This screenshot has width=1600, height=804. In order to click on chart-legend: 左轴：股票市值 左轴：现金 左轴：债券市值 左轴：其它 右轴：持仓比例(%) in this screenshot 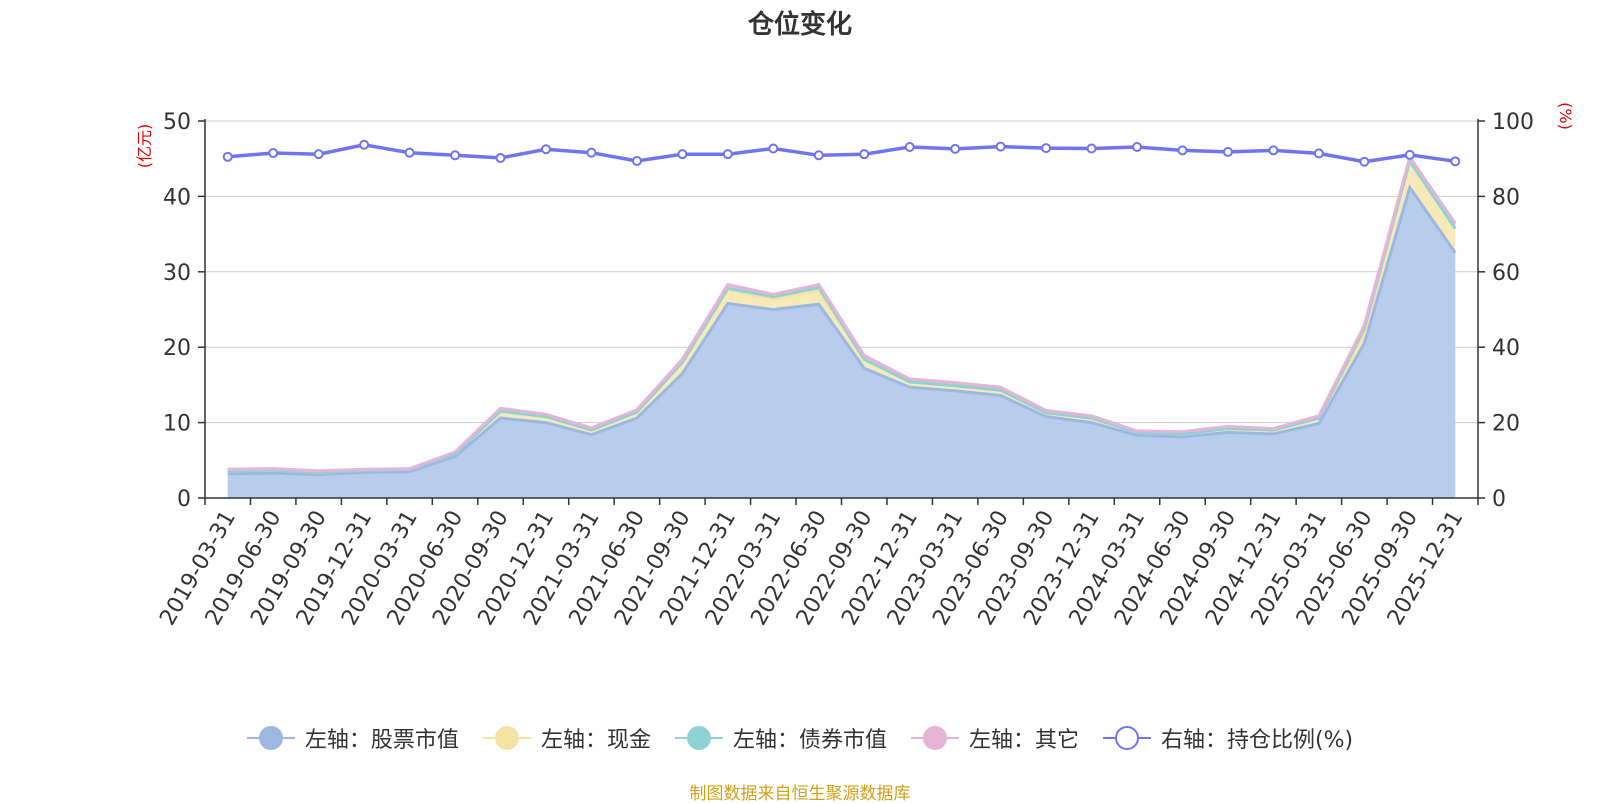, I will do `click(800, 738)`.